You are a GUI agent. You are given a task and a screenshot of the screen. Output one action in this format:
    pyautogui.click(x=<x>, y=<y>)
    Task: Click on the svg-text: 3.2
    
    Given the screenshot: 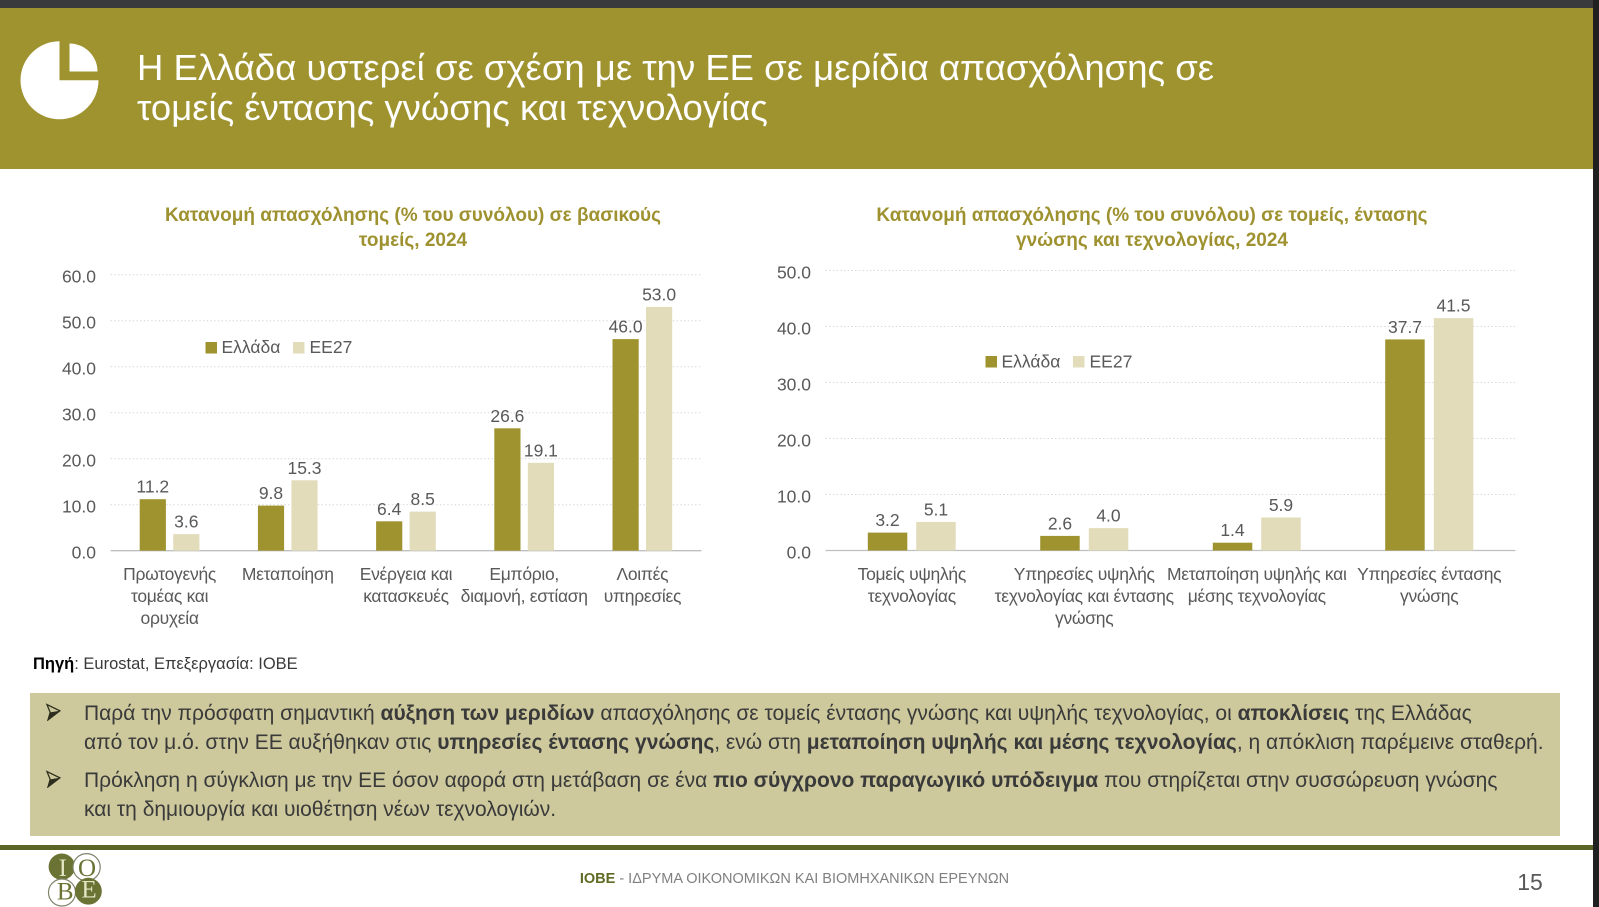 What is the action you would take?
    pyautogui.click(x=887, y=520)
    